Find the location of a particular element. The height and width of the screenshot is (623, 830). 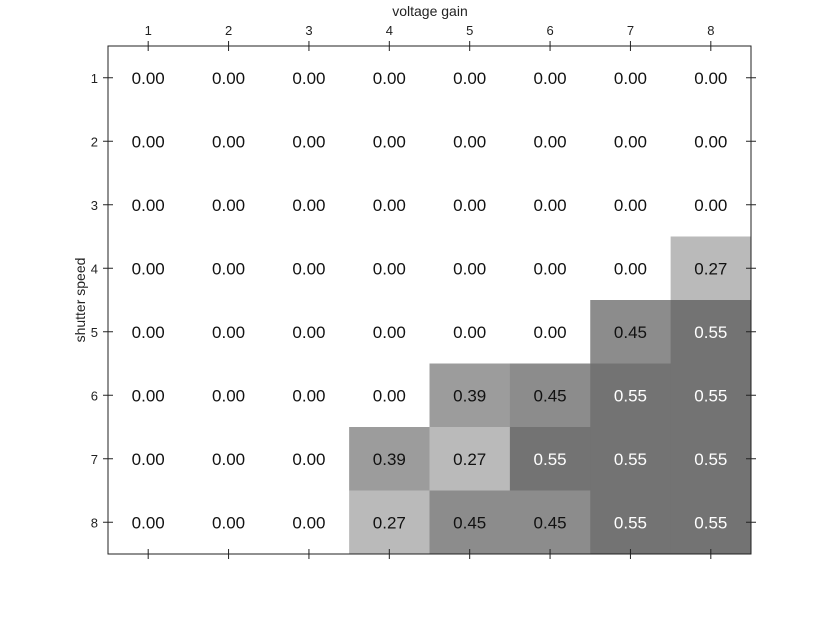

y-axis-title: shutter speed is located at coordinates (80, 300).